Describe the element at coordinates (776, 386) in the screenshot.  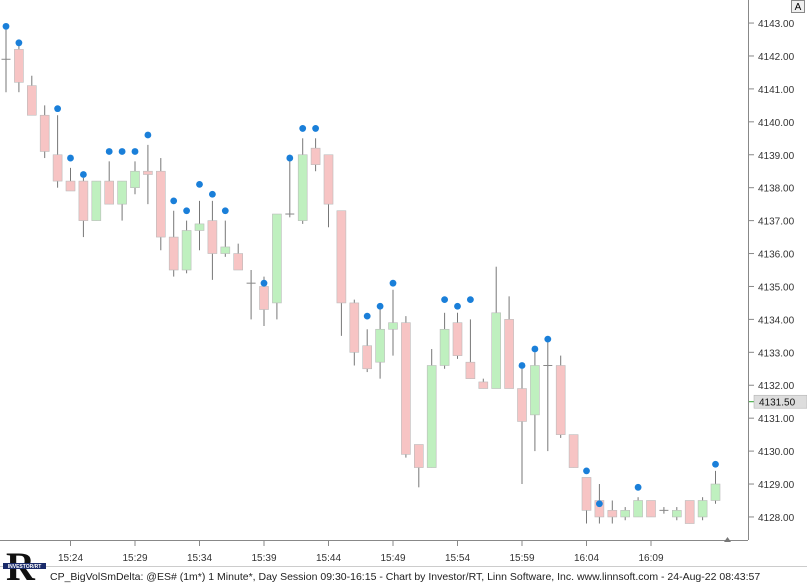
I see `y-tick-label: 4132.00` at that location.